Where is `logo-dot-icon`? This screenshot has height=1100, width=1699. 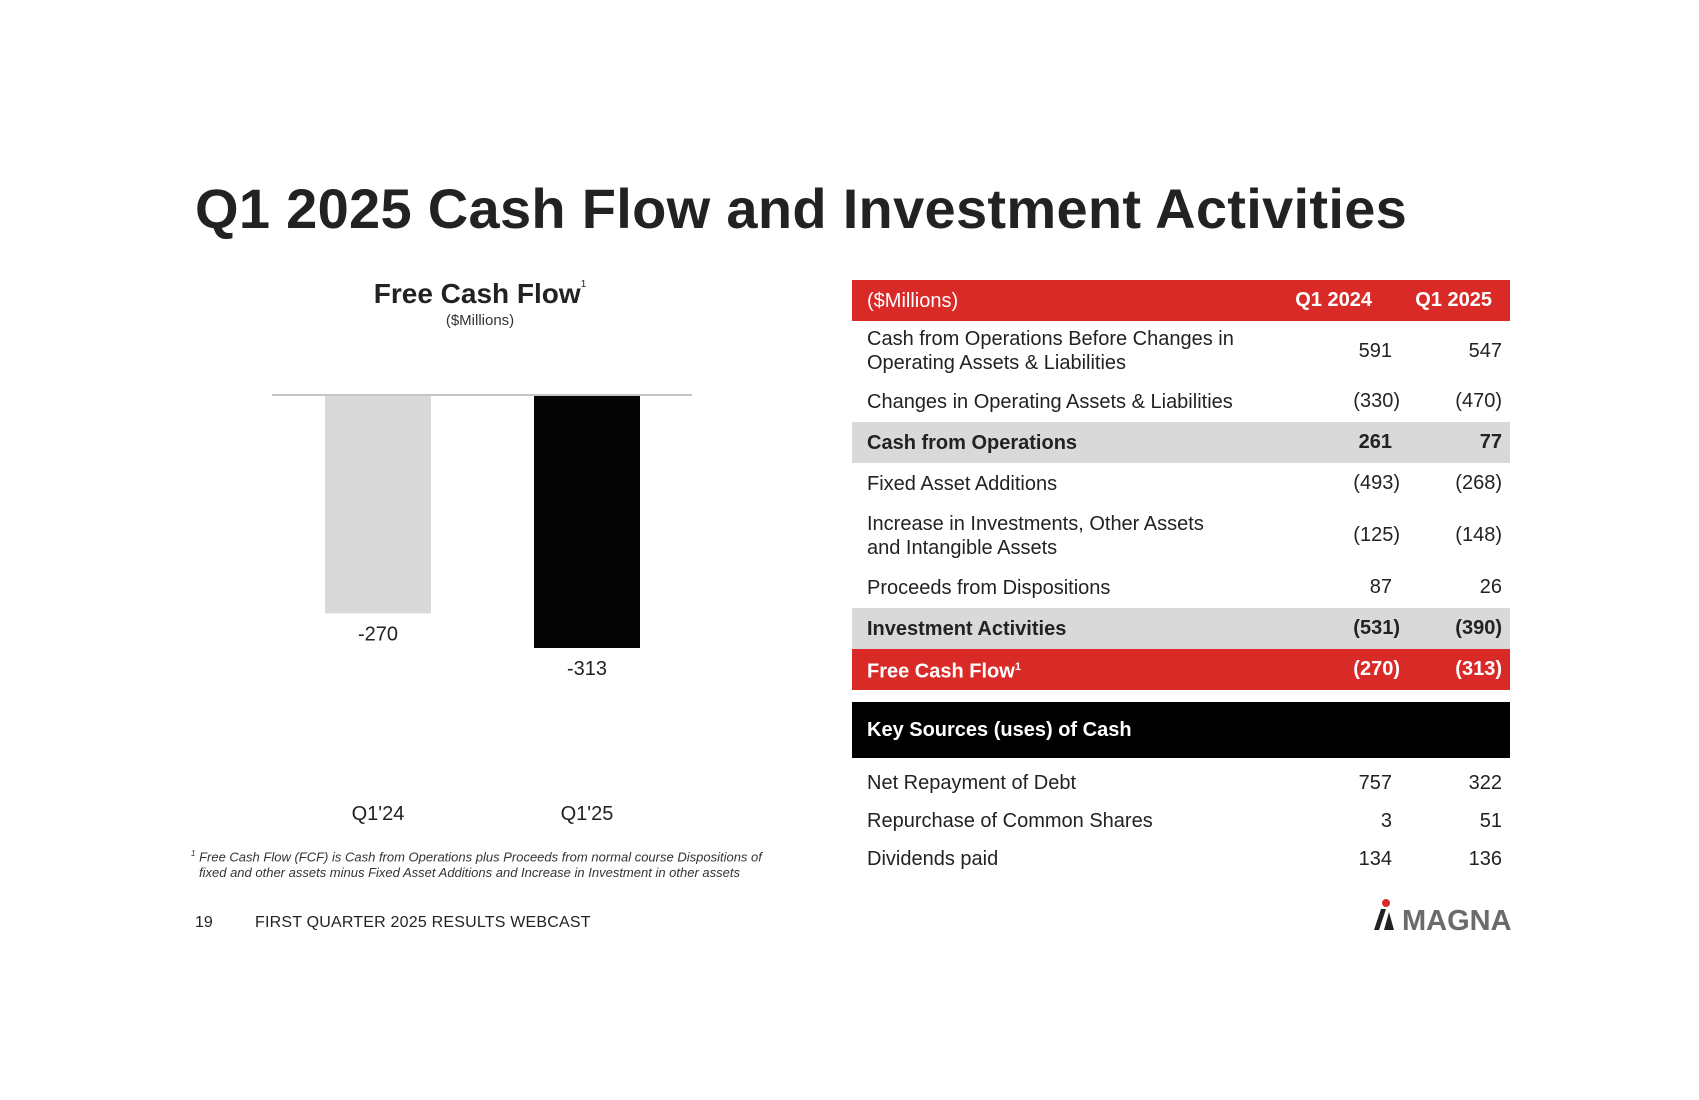 logo-dot-icon is located at coordinates (1386, 903).